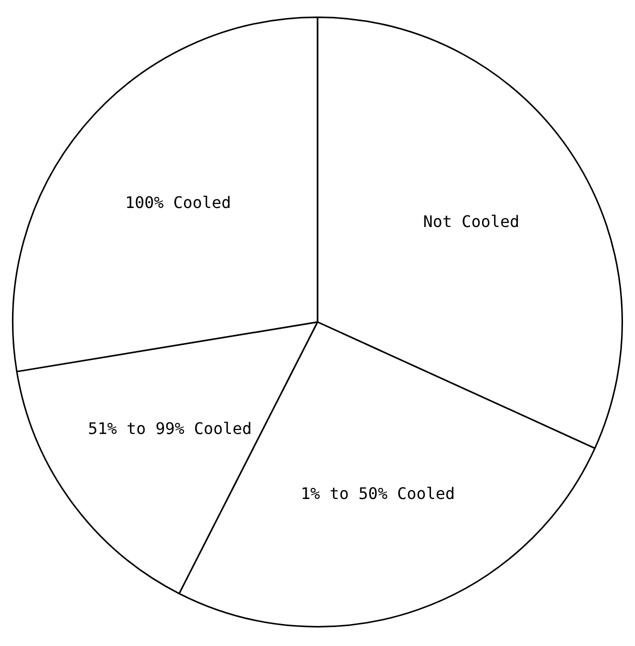 Image resolution: width=635 pixels, height=646 pixels. I want to click on slice-label: 100% Cooled, so click(178, 202).